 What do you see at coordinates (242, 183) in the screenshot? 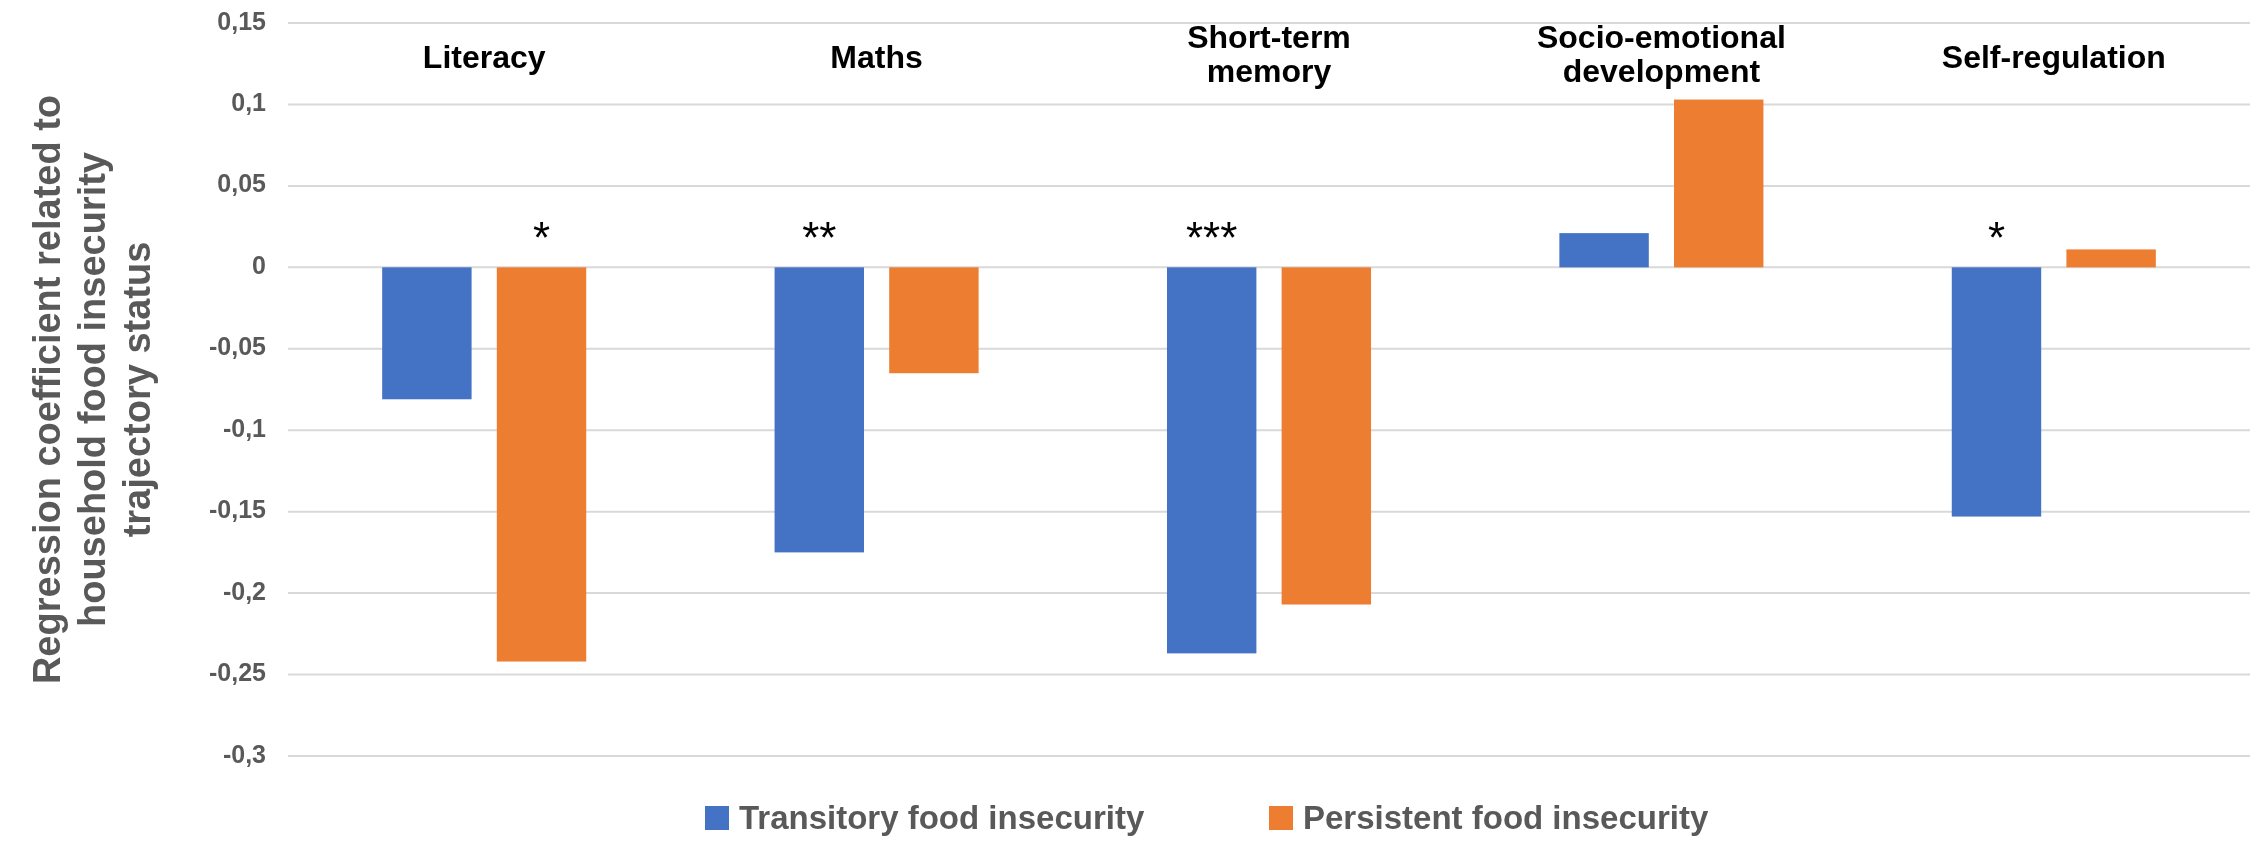
I see `y-tick-label: 0,05` at bounding box center [242, 183].